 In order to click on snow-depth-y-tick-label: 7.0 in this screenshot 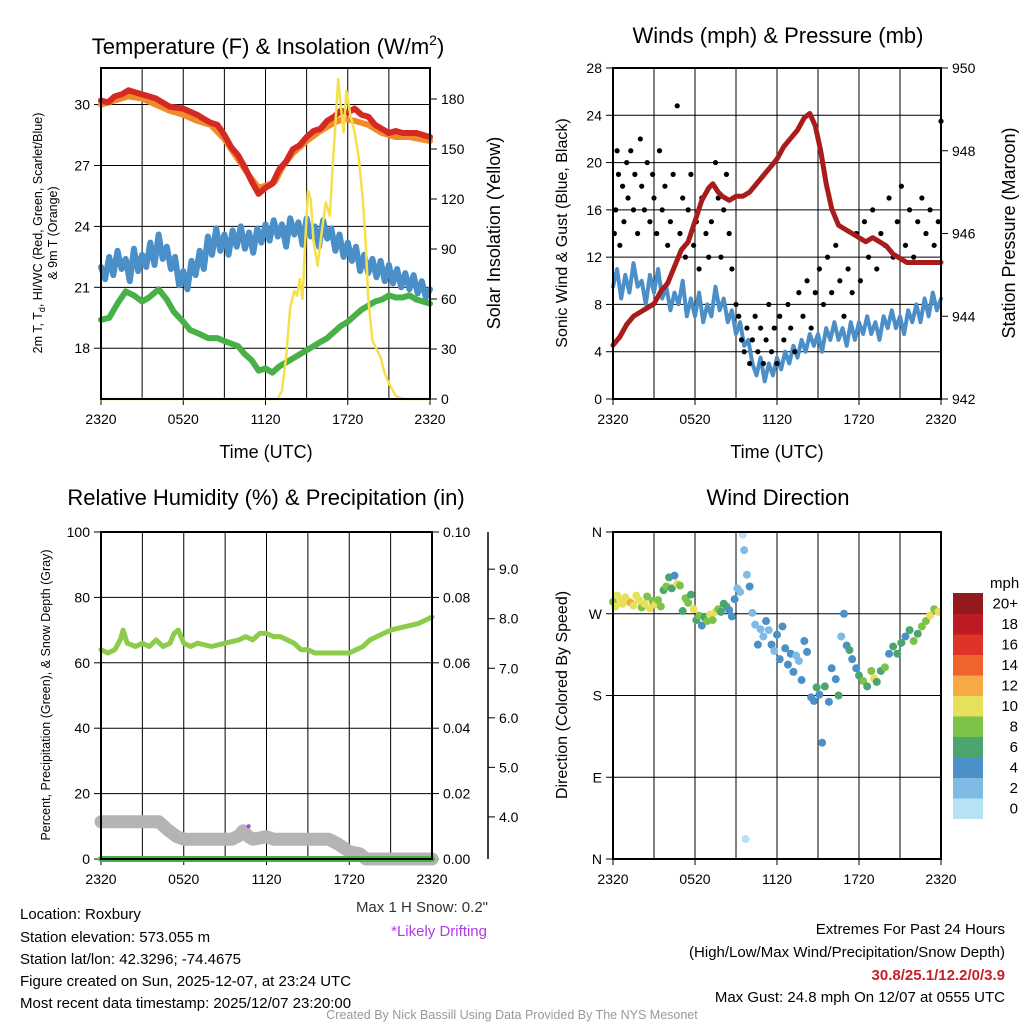, I will do `click(509, 668)`.